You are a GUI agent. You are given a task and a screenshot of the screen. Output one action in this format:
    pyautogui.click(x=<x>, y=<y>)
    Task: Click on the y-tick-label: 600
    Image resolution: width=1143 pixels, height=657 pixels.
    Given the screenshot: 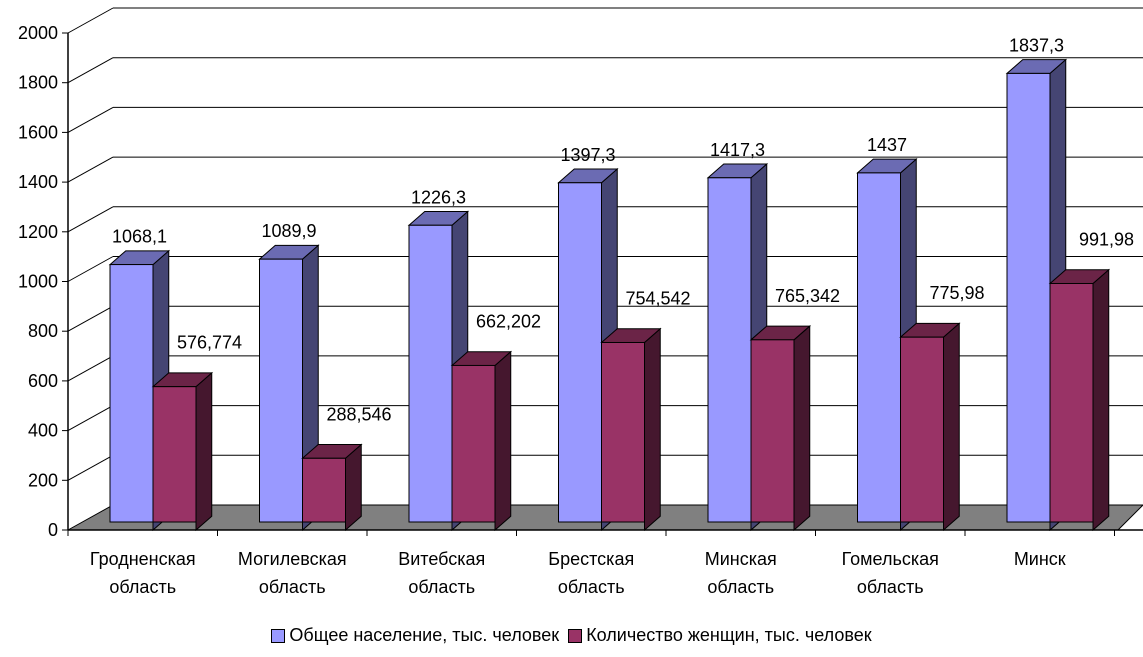 What is the action you would take?
    pyautogui.click(x=43, y=381)
    